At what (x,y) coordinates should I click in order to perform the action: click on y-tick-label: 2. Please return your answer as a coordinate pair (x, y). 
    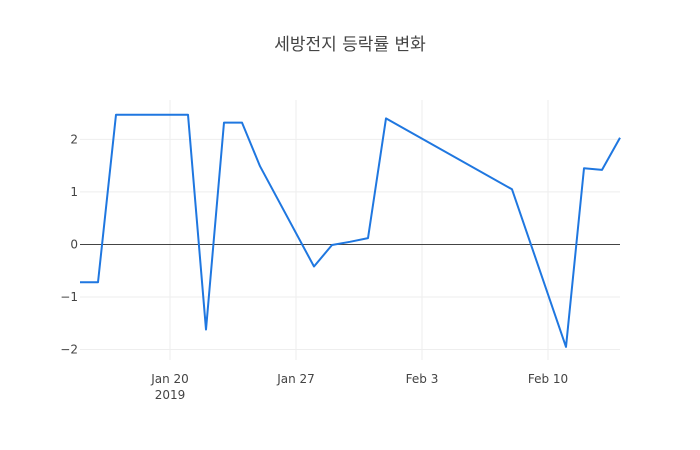
    Looking at the image, I should click on (74, 139).